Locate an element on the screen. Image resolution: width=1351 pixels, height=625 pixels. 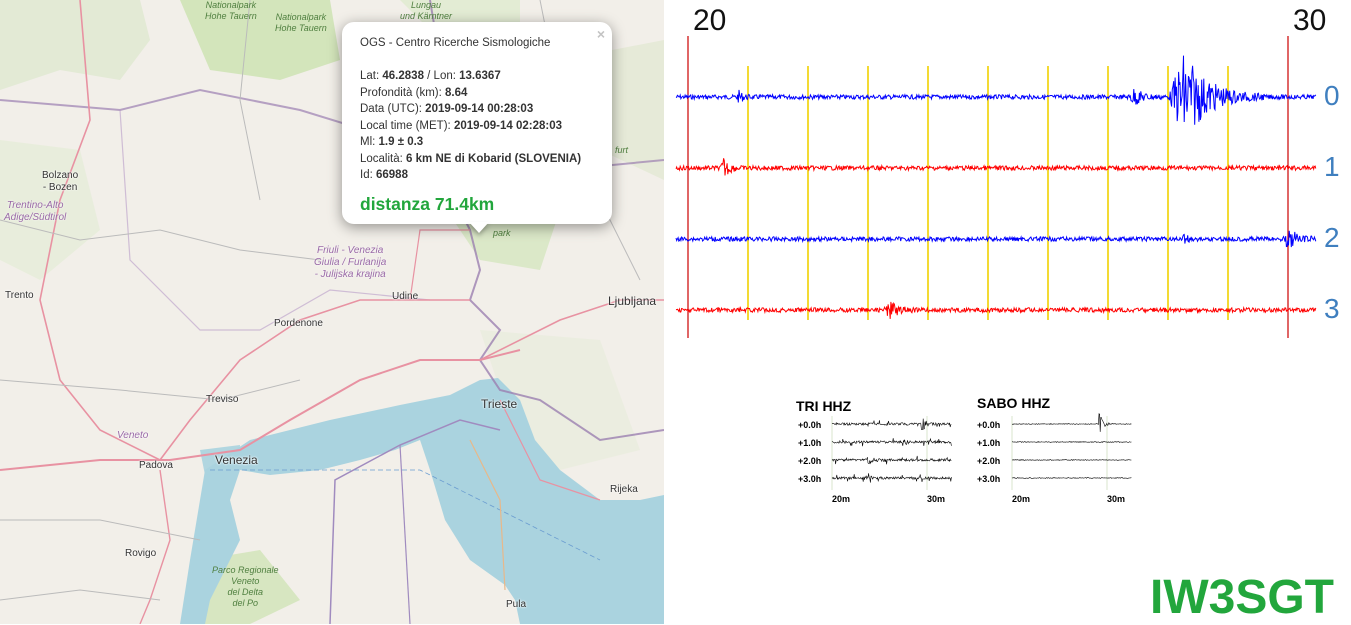
place-venezia: Venezia is located at coordinates (236, 460).